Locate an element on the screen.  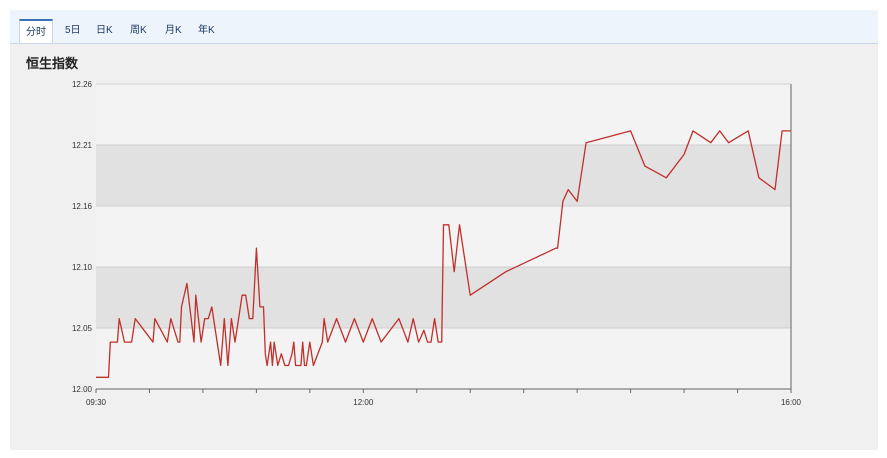
y-tick-label: 12.00 is located at coordinates (82, 389).